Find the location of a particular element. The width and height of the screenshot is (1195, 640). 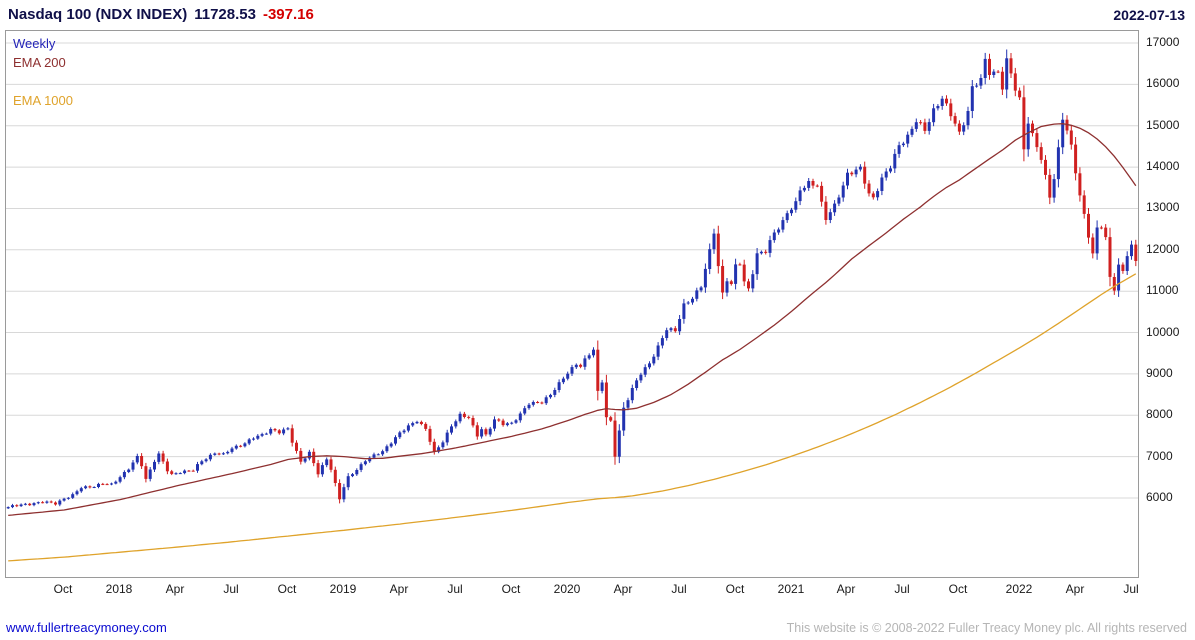

y-axis-tick-label: 10000 is located at coordinates (1163, 332).